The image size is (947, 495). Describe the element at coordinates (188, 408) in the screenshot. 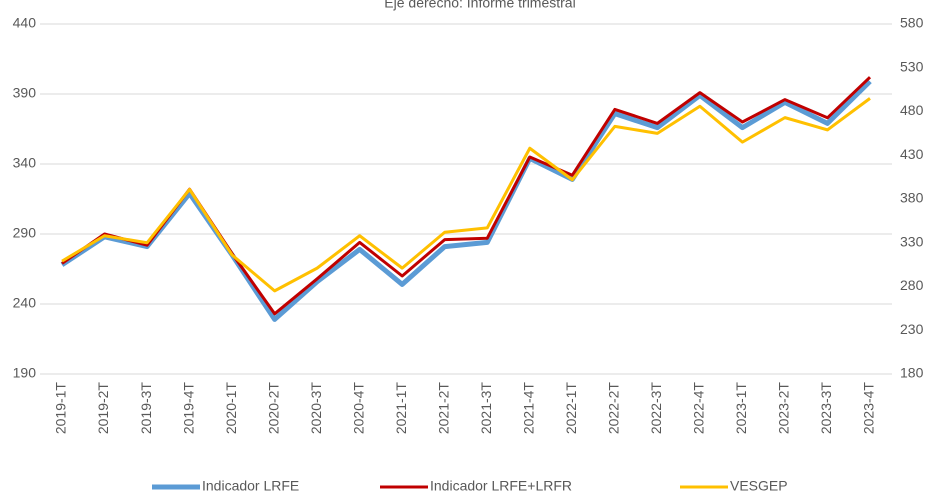

I see `x-tick-label: 2019-4T` at that location.